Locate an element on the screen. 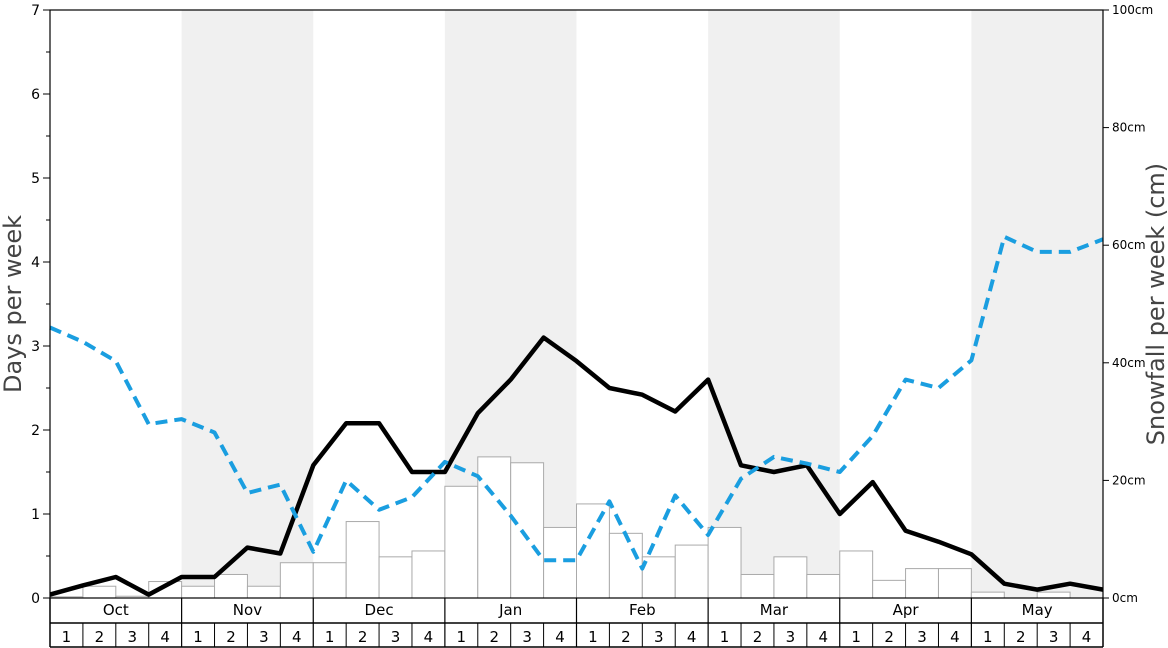 This screenshot has width=1168, height=648. month-label-nov: Nov is located at coordinates (247, 610).